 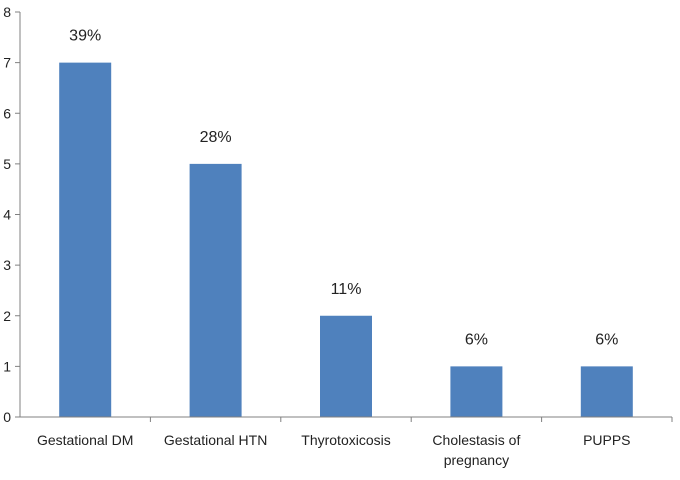 I want to click on category-label: Cholestasis of pregnancy, so click(x=476, y=450).